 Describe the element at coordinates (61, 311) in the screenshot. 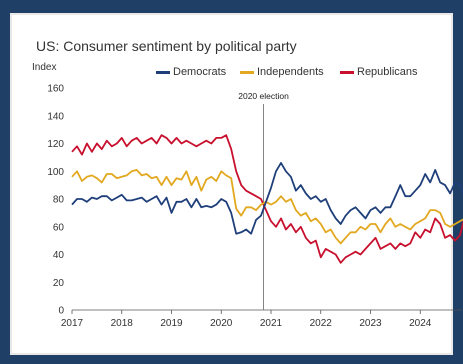

I see `y-tick-label: 0` at that location.